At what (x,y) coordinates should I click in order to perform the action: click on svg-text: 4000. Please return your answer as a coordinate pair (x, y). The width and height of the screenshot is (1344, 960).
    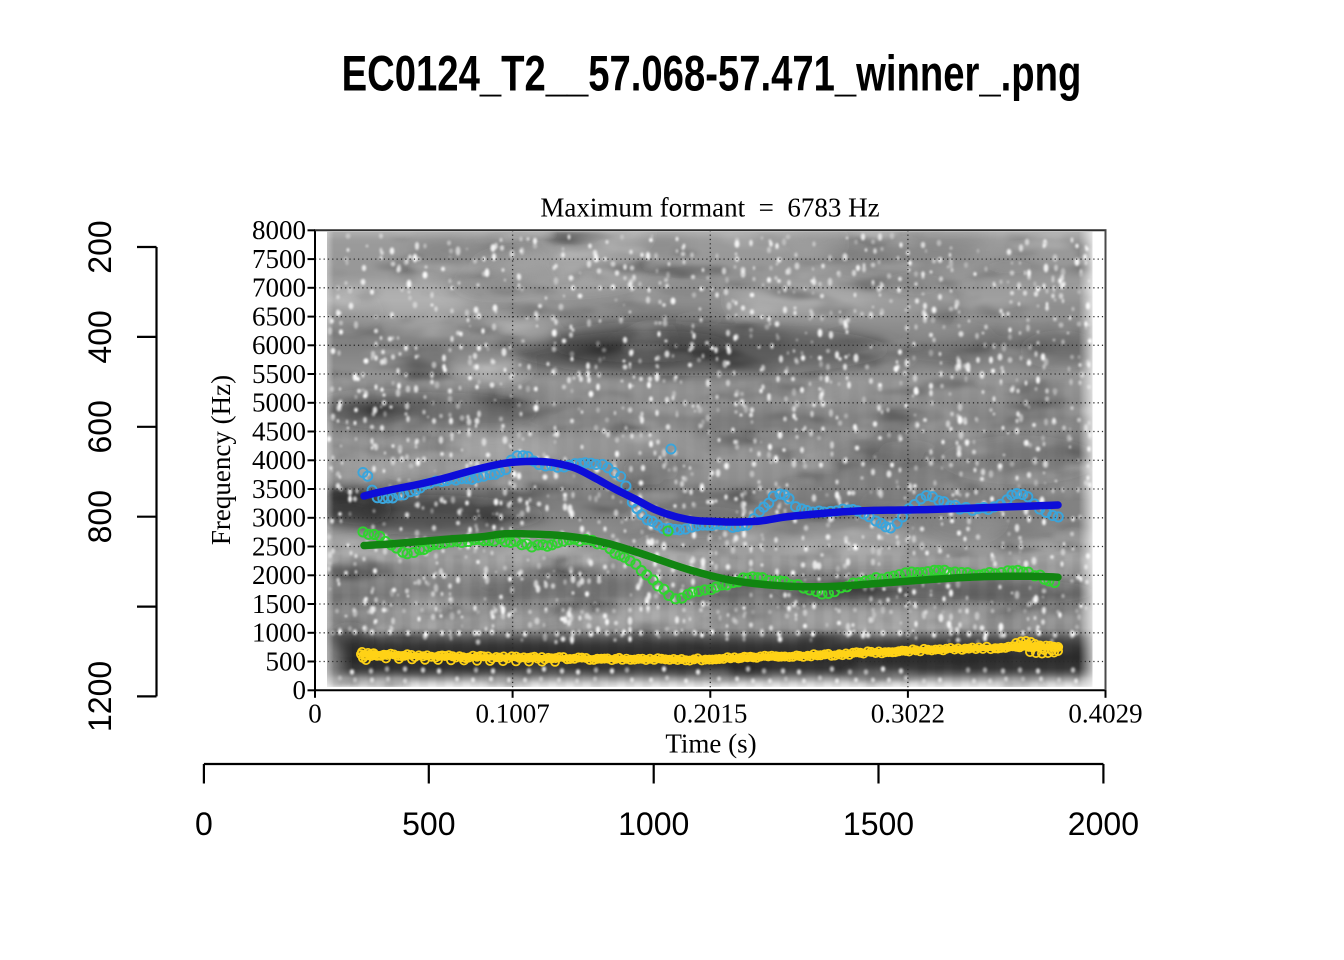
    Looking at the image, I should click on (279, 460).